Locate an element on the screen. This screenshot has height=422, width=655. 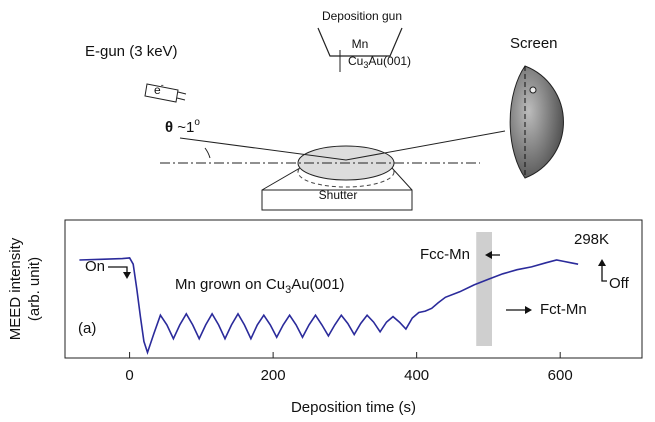
gun-cup is located at coordinates (360, 42).